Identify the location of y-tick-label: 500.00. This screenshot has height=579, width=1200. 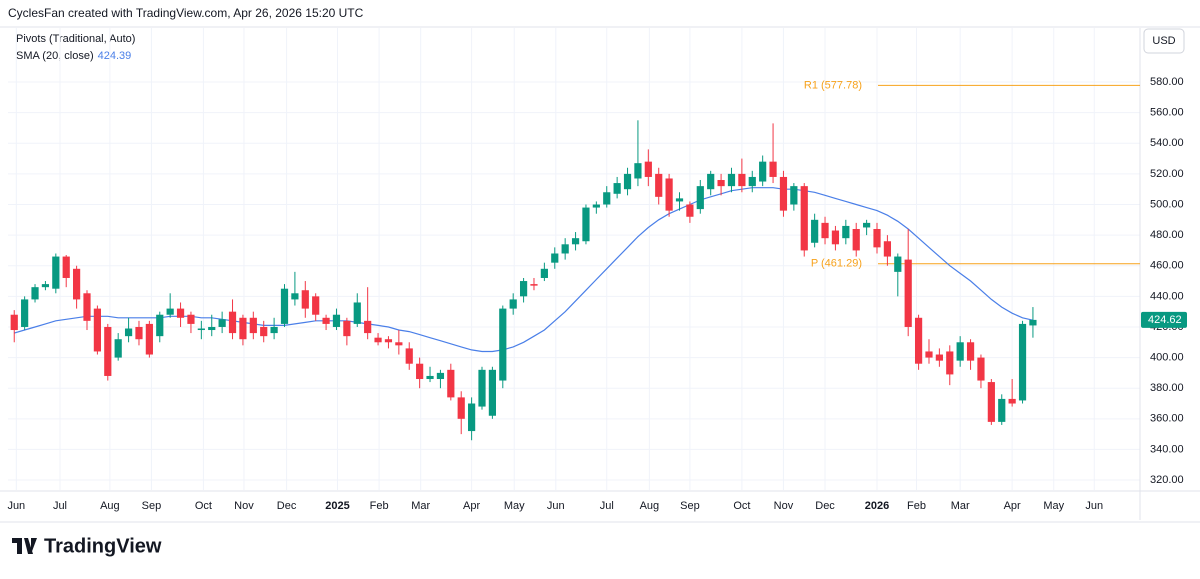
(1167, 204).